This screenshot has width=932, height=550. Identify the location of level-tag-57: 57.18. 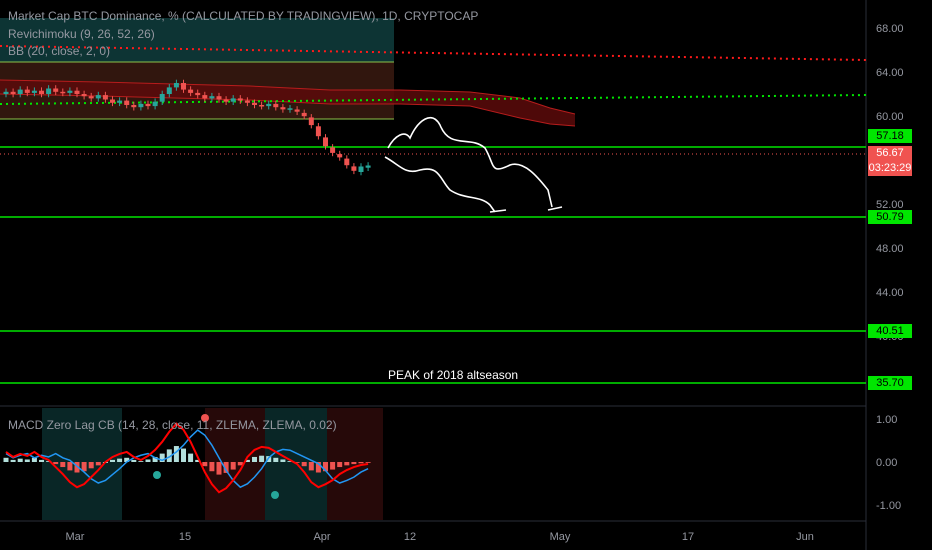
(890, 136).